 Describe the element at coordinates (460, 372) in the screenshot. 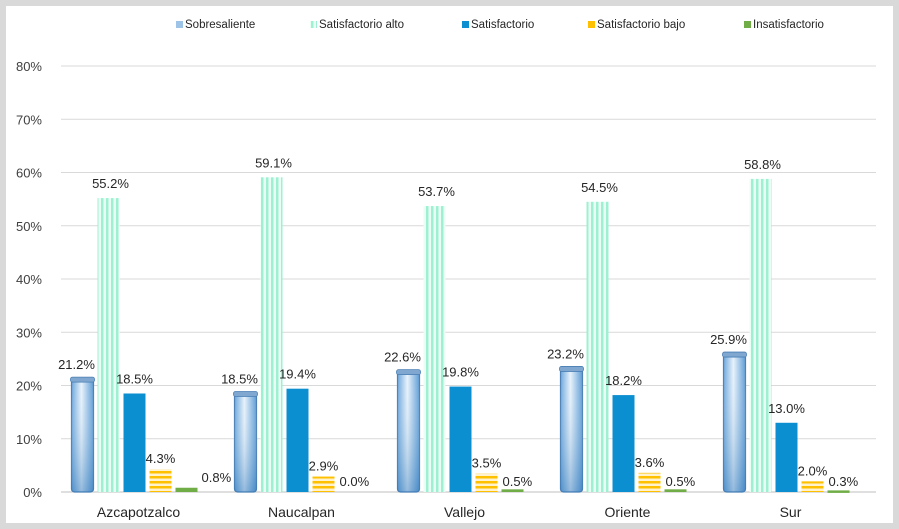

I see `data-label-satisfactorio-vallejo: 19.8%` at that location.